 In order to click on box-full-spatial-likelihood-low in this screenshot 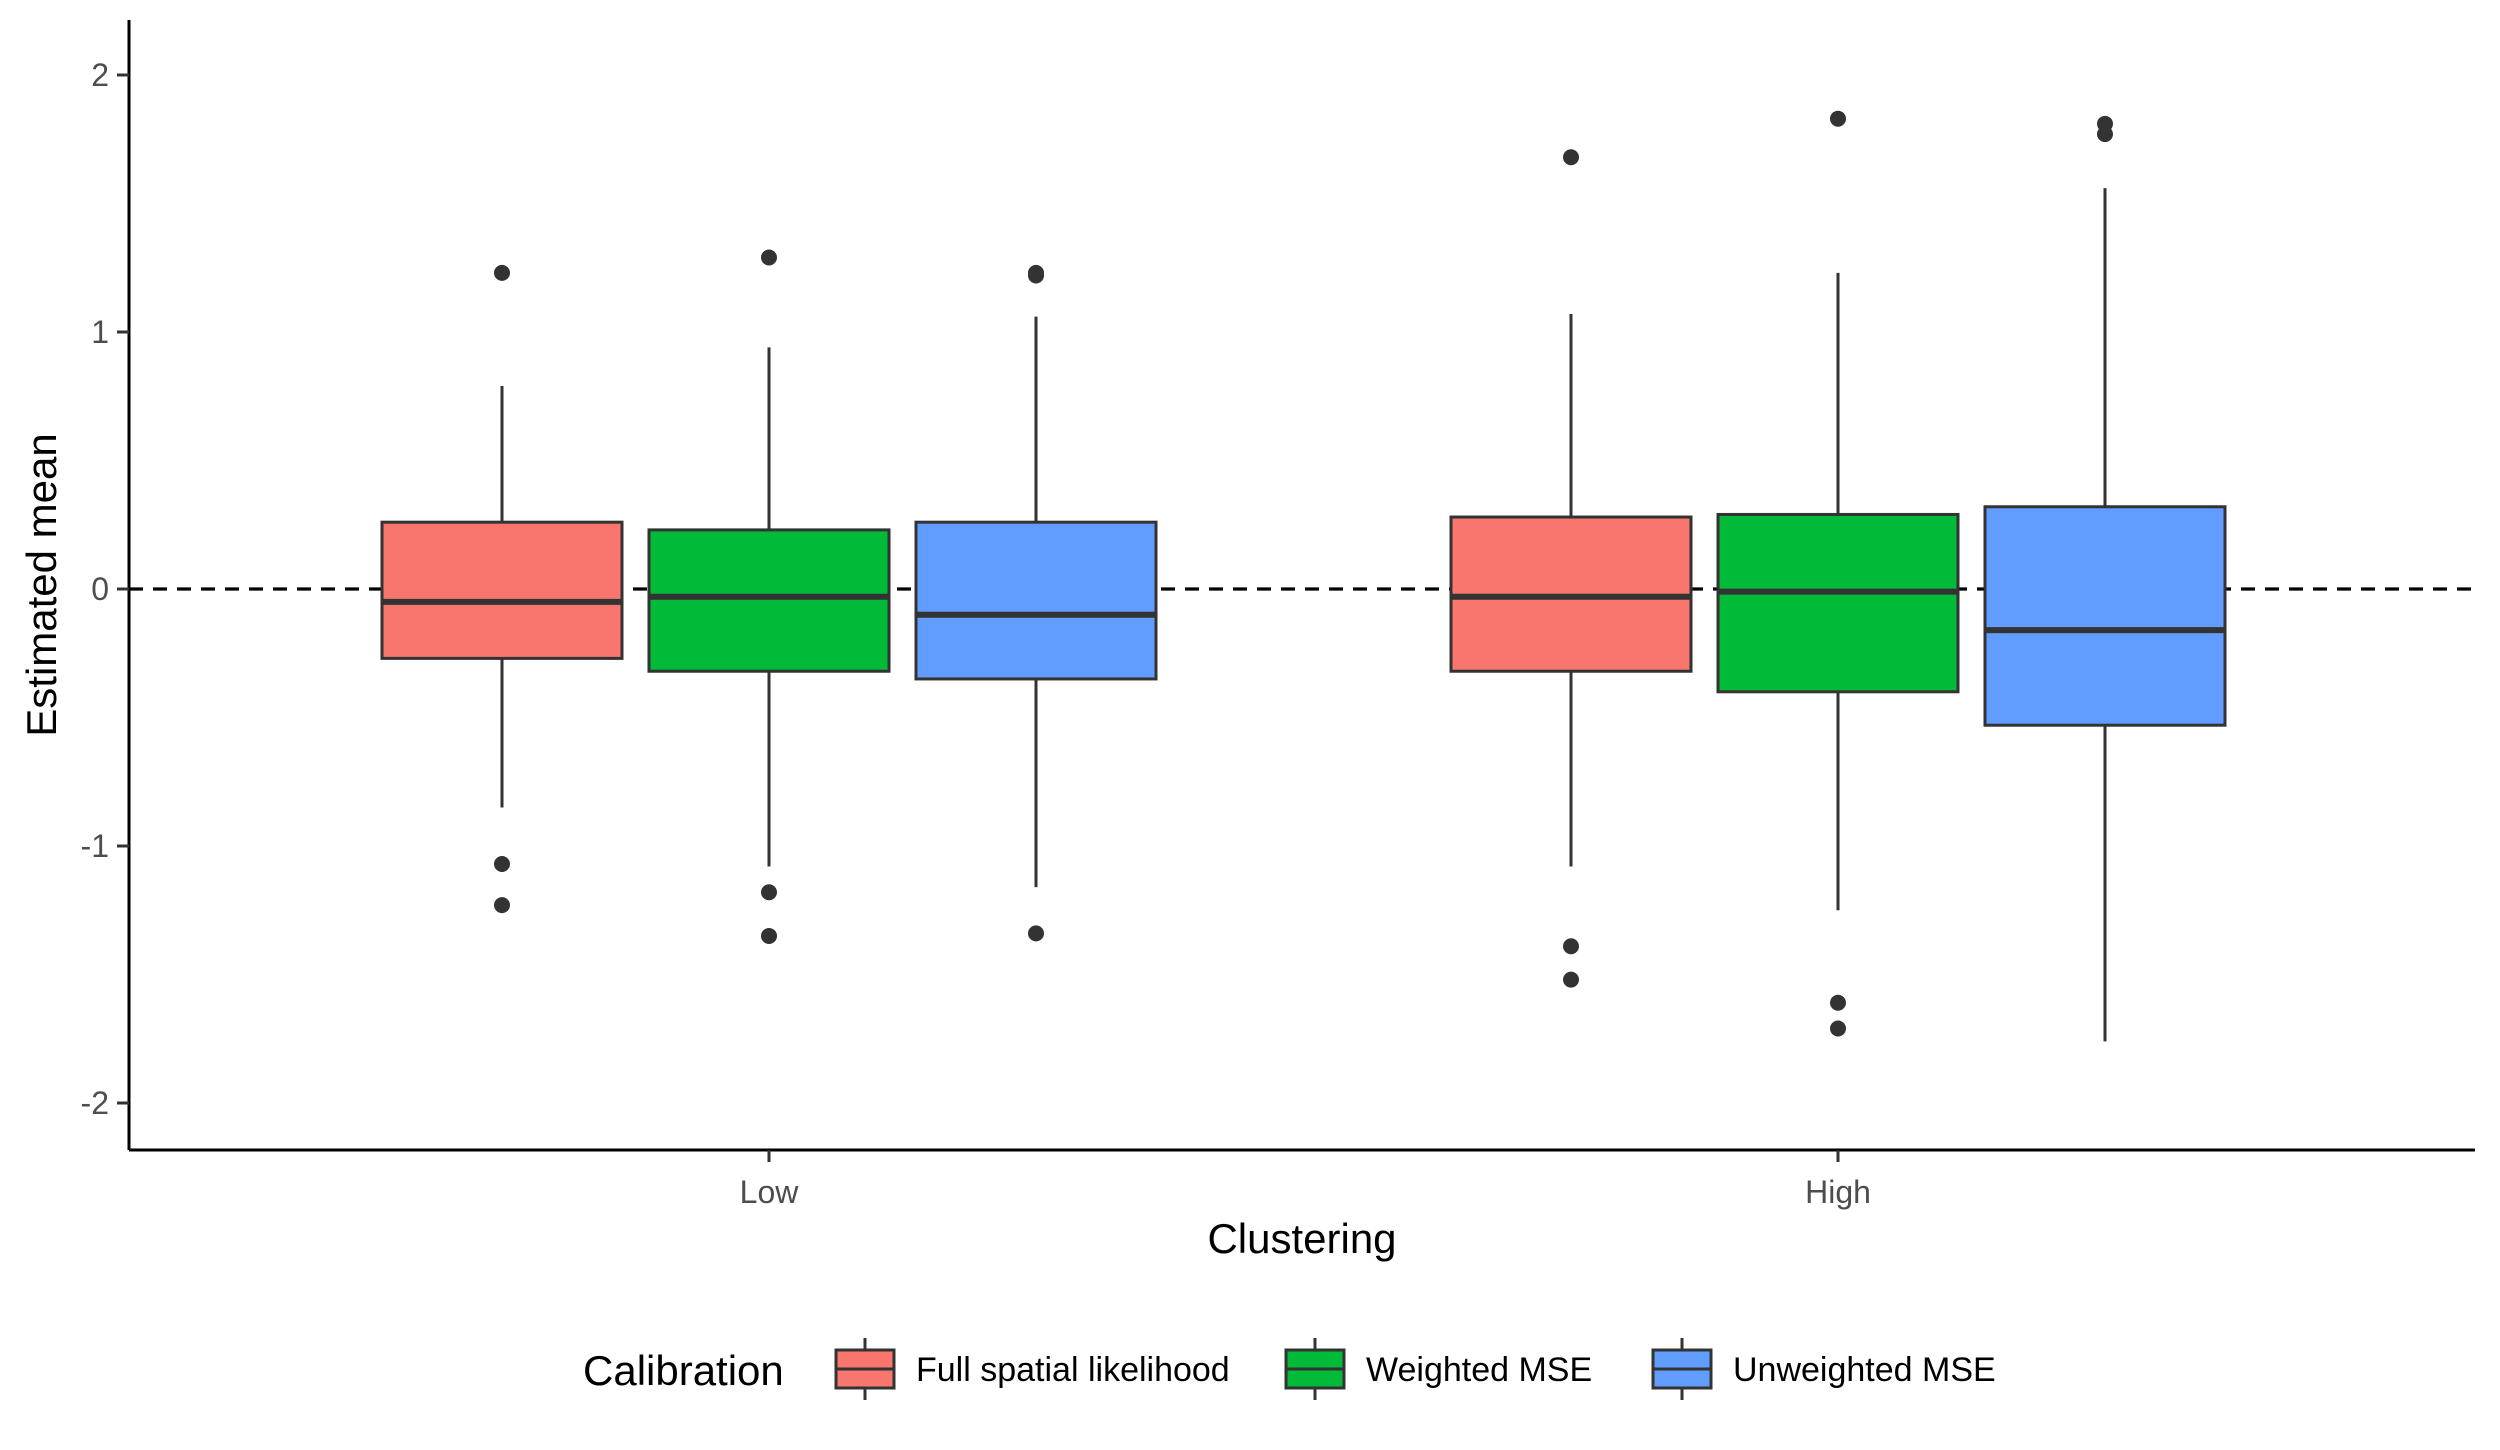, I will do `click(502, 589)`.